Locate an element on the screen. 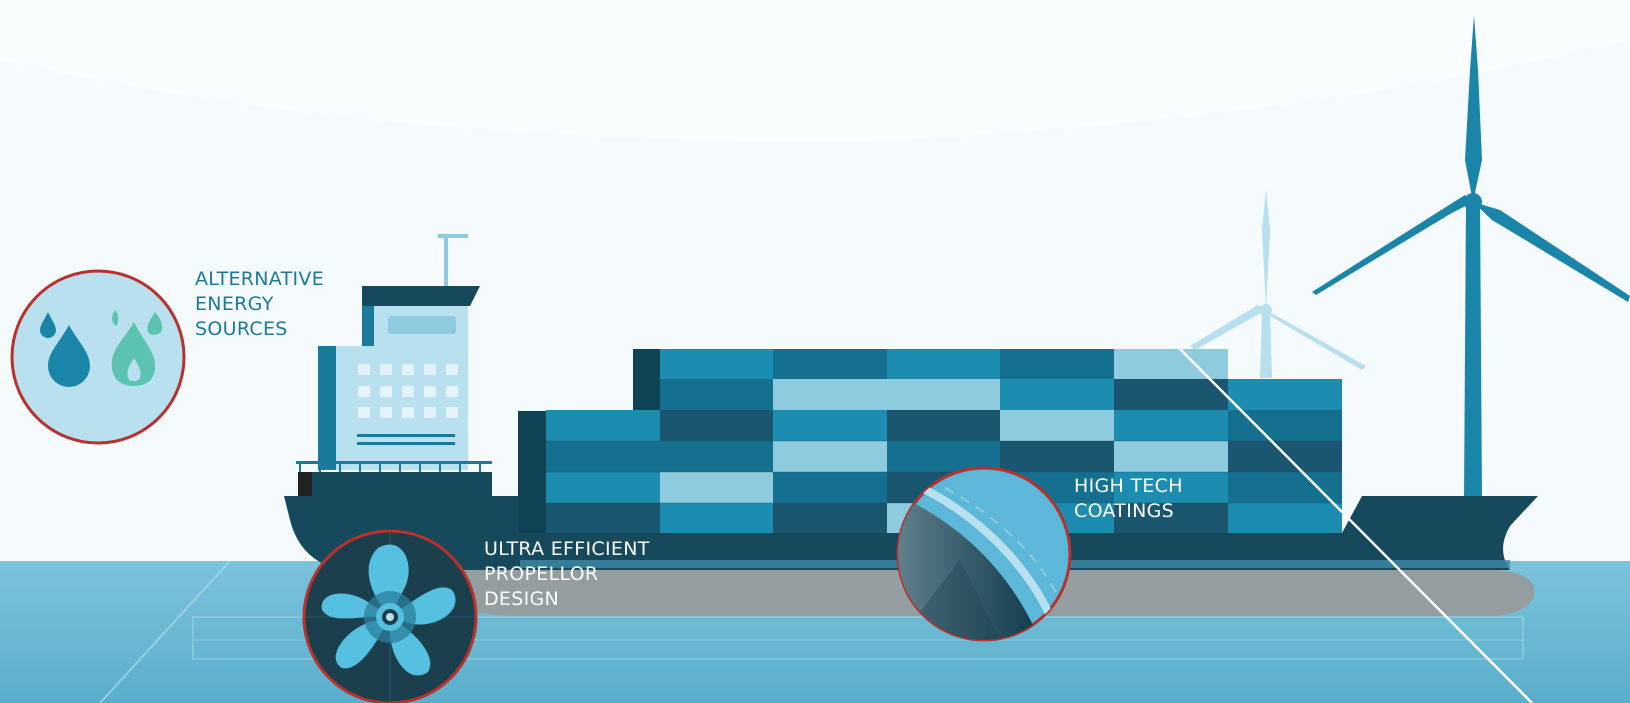 This screenshot has width=1630, height=703. label-line: HIGH TECH is located at coordinates (1128, 486).